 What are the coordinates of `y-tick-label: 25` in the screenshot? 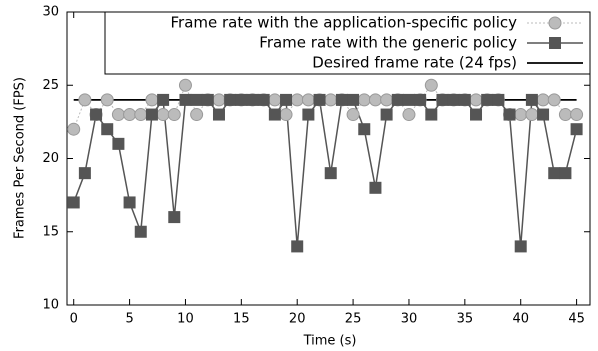 It's located at (50, 85).